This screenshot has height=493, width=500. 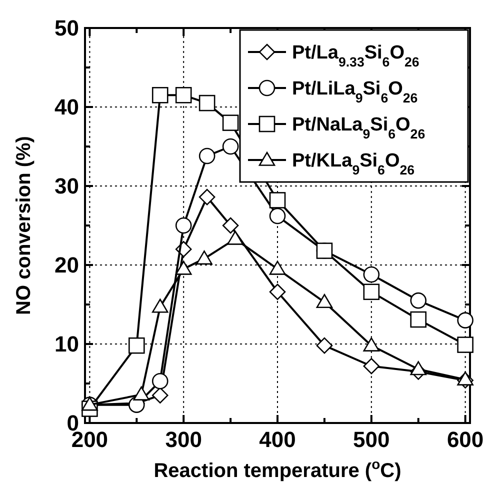 I want to click on y-tick-label: 20, so click(x=66, y=265).